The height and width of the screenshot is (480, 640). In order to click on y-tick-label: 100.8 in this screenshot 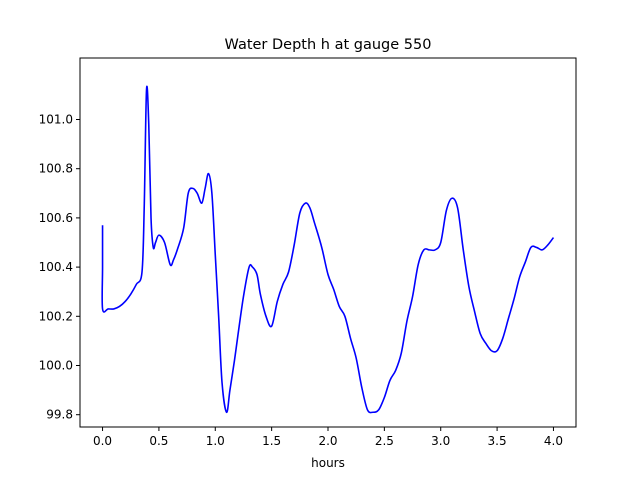, I will do `click(56, 169)`.